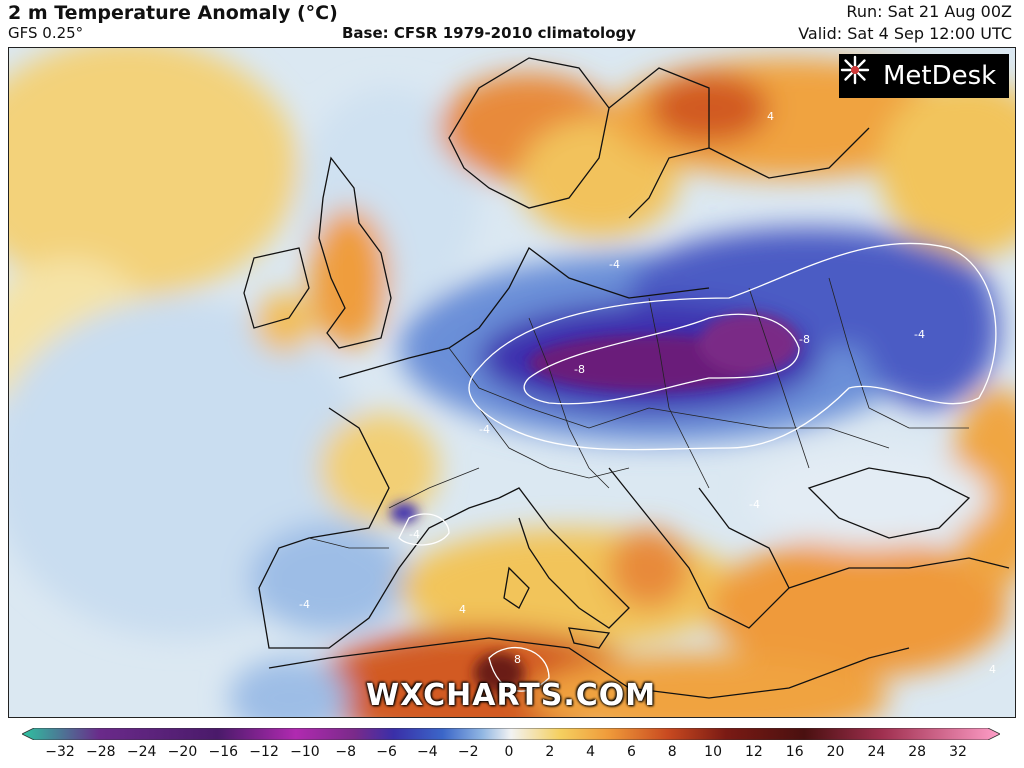 The image size is (1024, 768). What do you see at coordinates (672, 752) in the screenshot?
I see `colorbar-tick-label: 8` at bounding box center [672, 752].